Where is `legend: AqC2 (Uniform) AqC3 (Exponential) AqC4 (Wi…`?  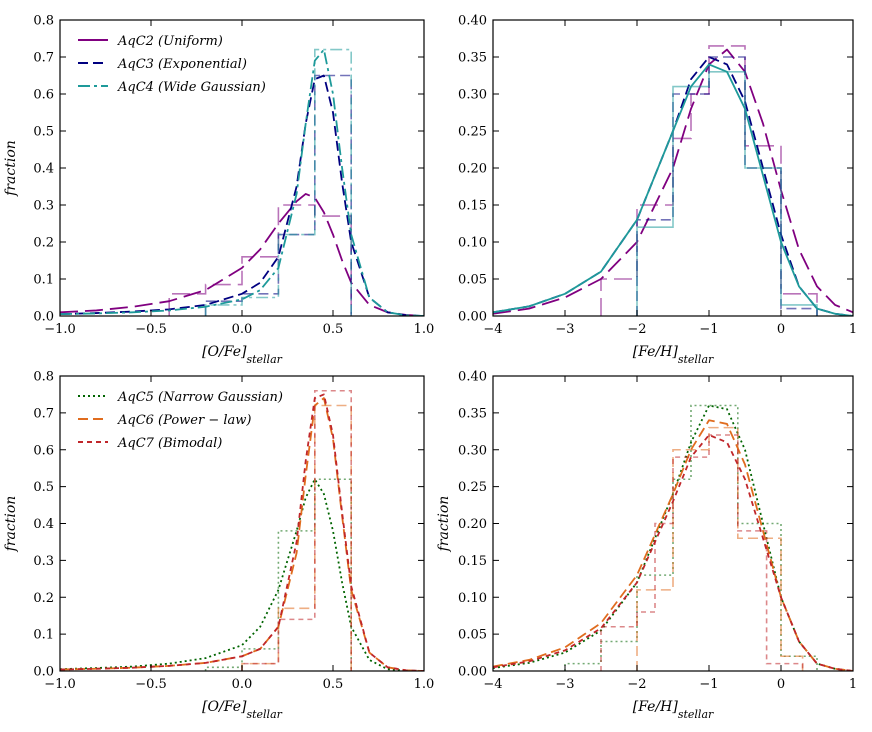 legend: AqC2 (Uniform) AqC3 (Exponential) AqC4 (Wi… is located at coordinates (172, 64).